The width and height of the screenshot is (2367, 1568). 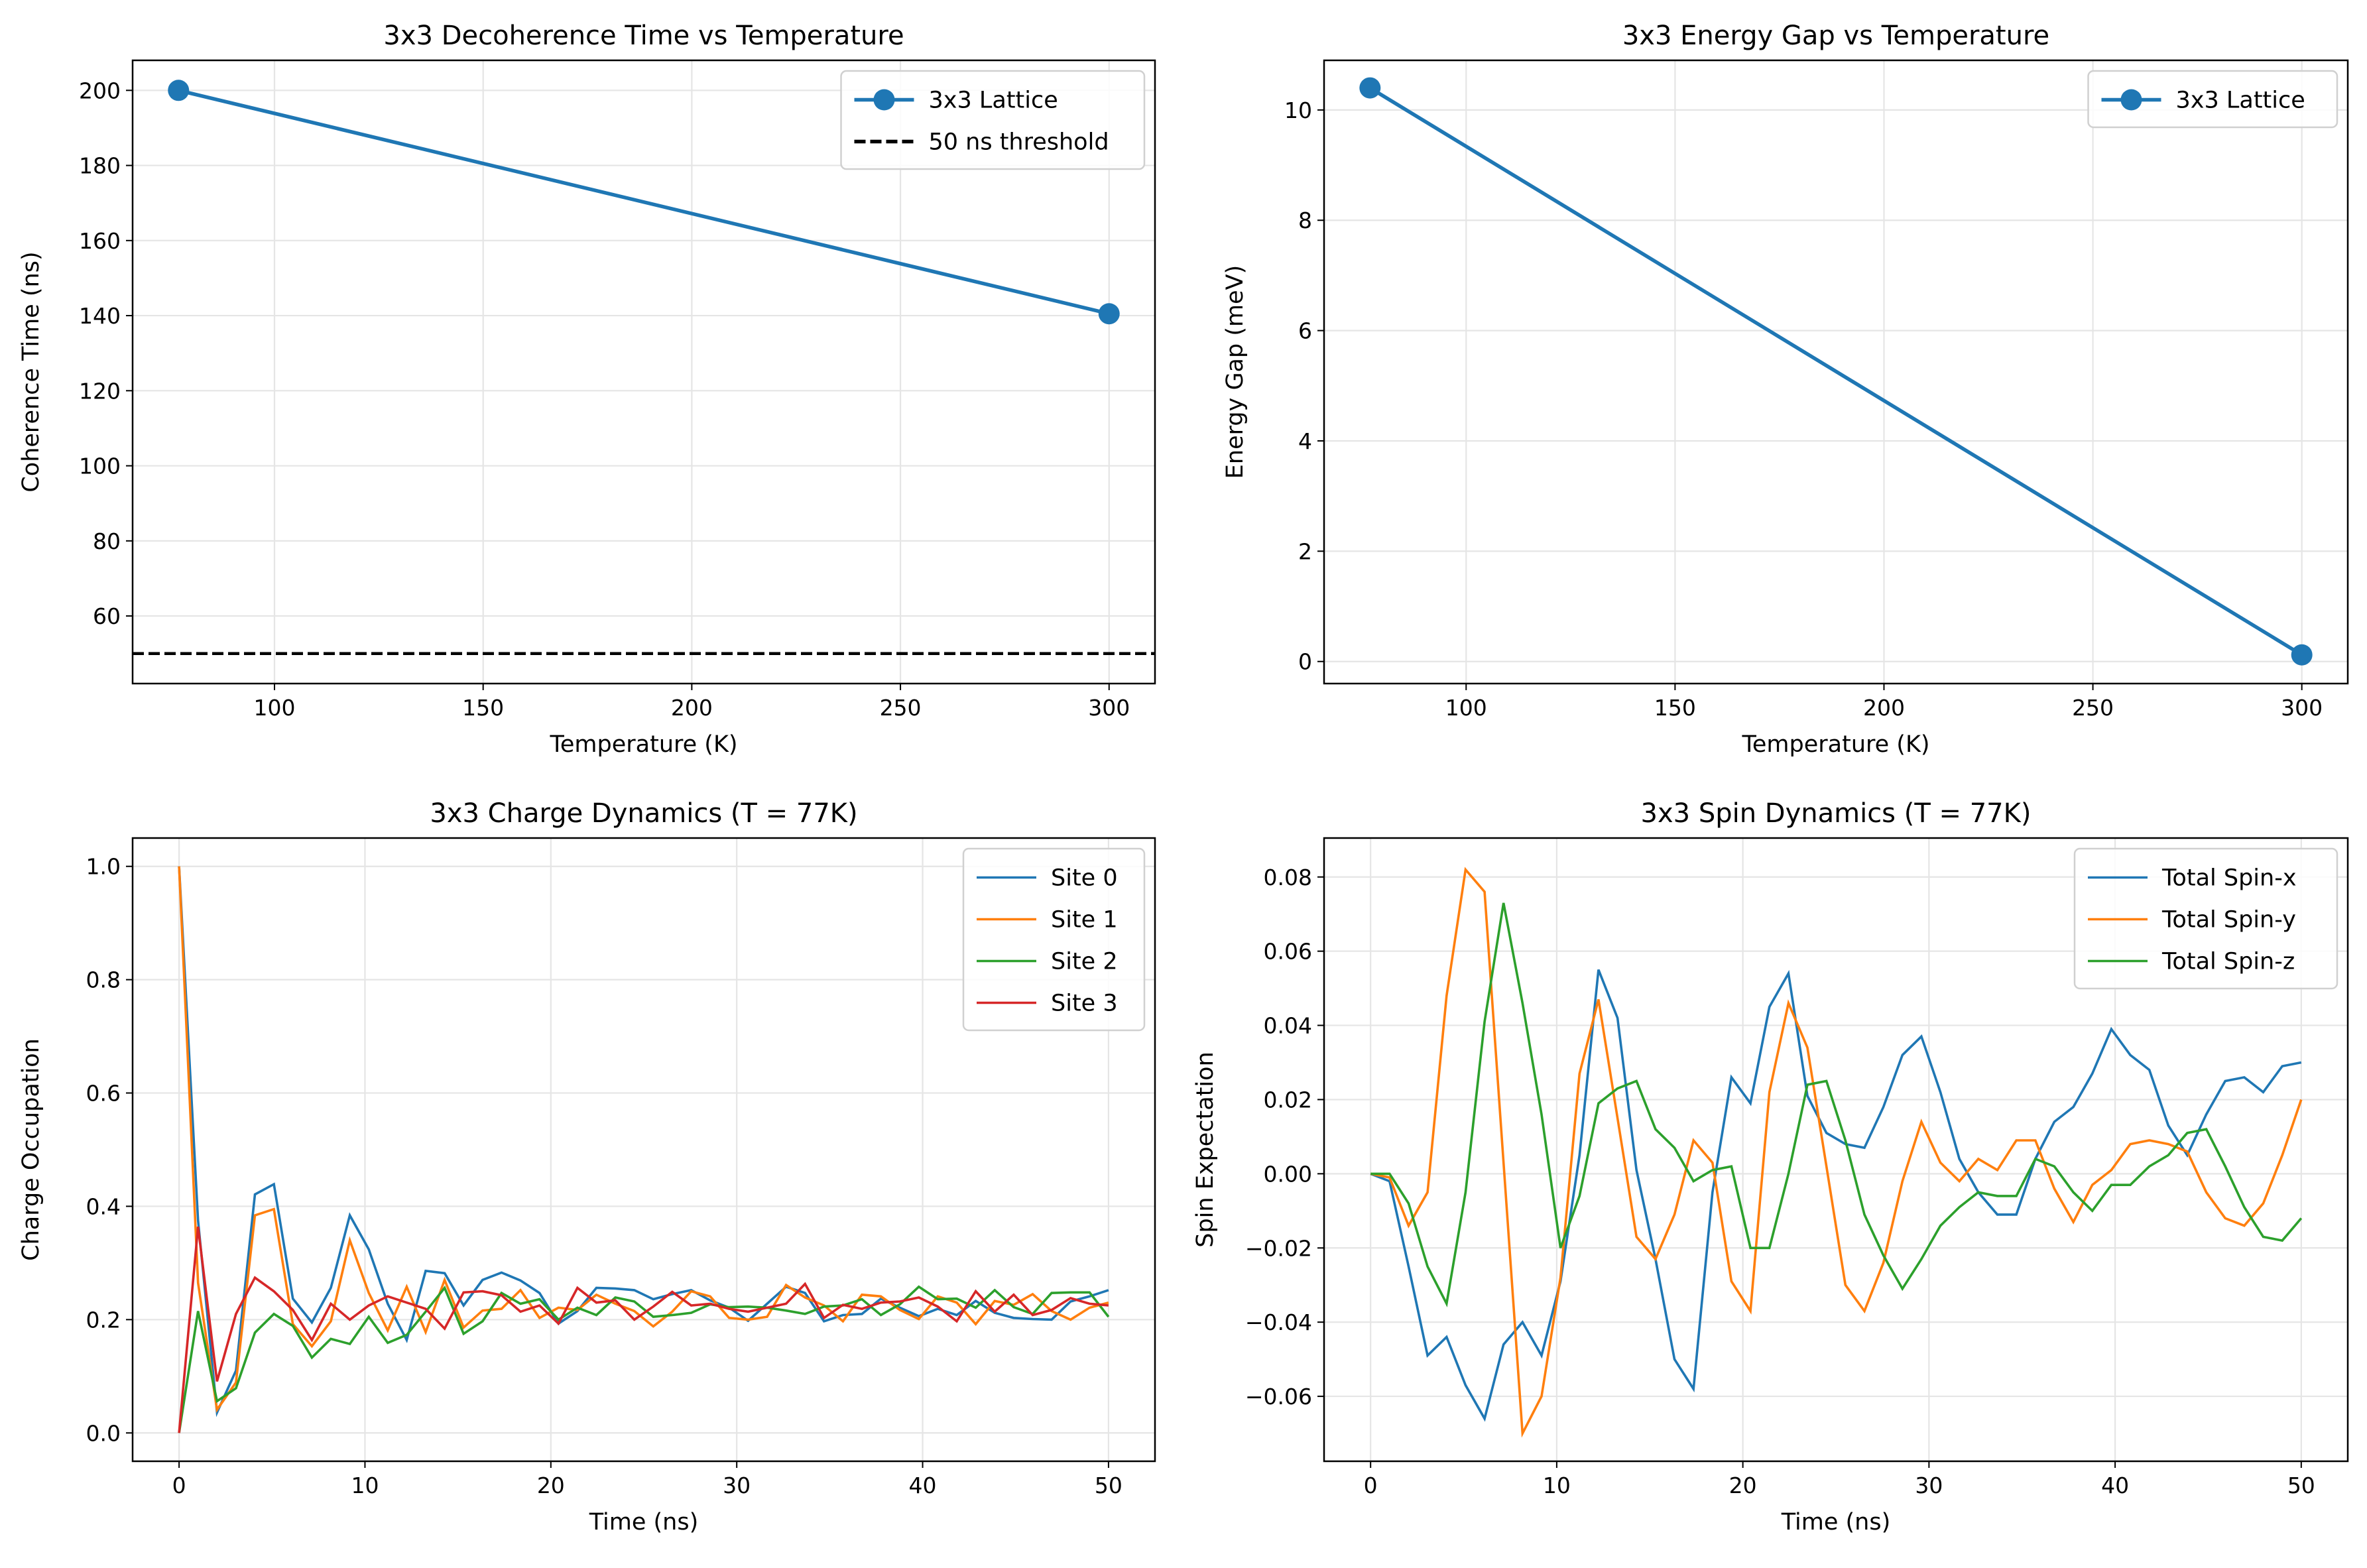 I want to click on y-tick-label: −0.06, so click(x=1278, y=1397).